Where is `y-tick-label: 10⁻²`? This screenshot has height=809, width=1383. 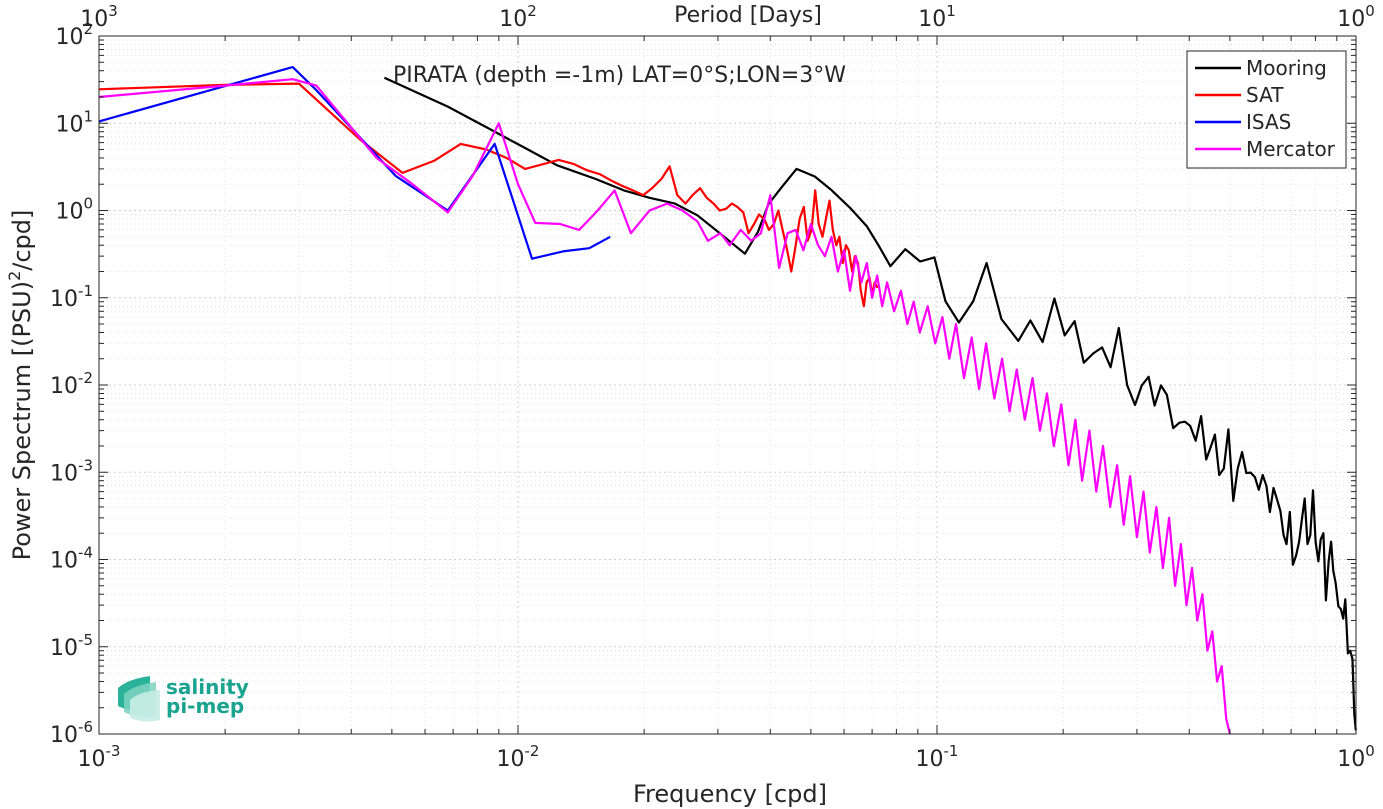
y-tick-label: 10⁻² is located at coordinates (71, 384).